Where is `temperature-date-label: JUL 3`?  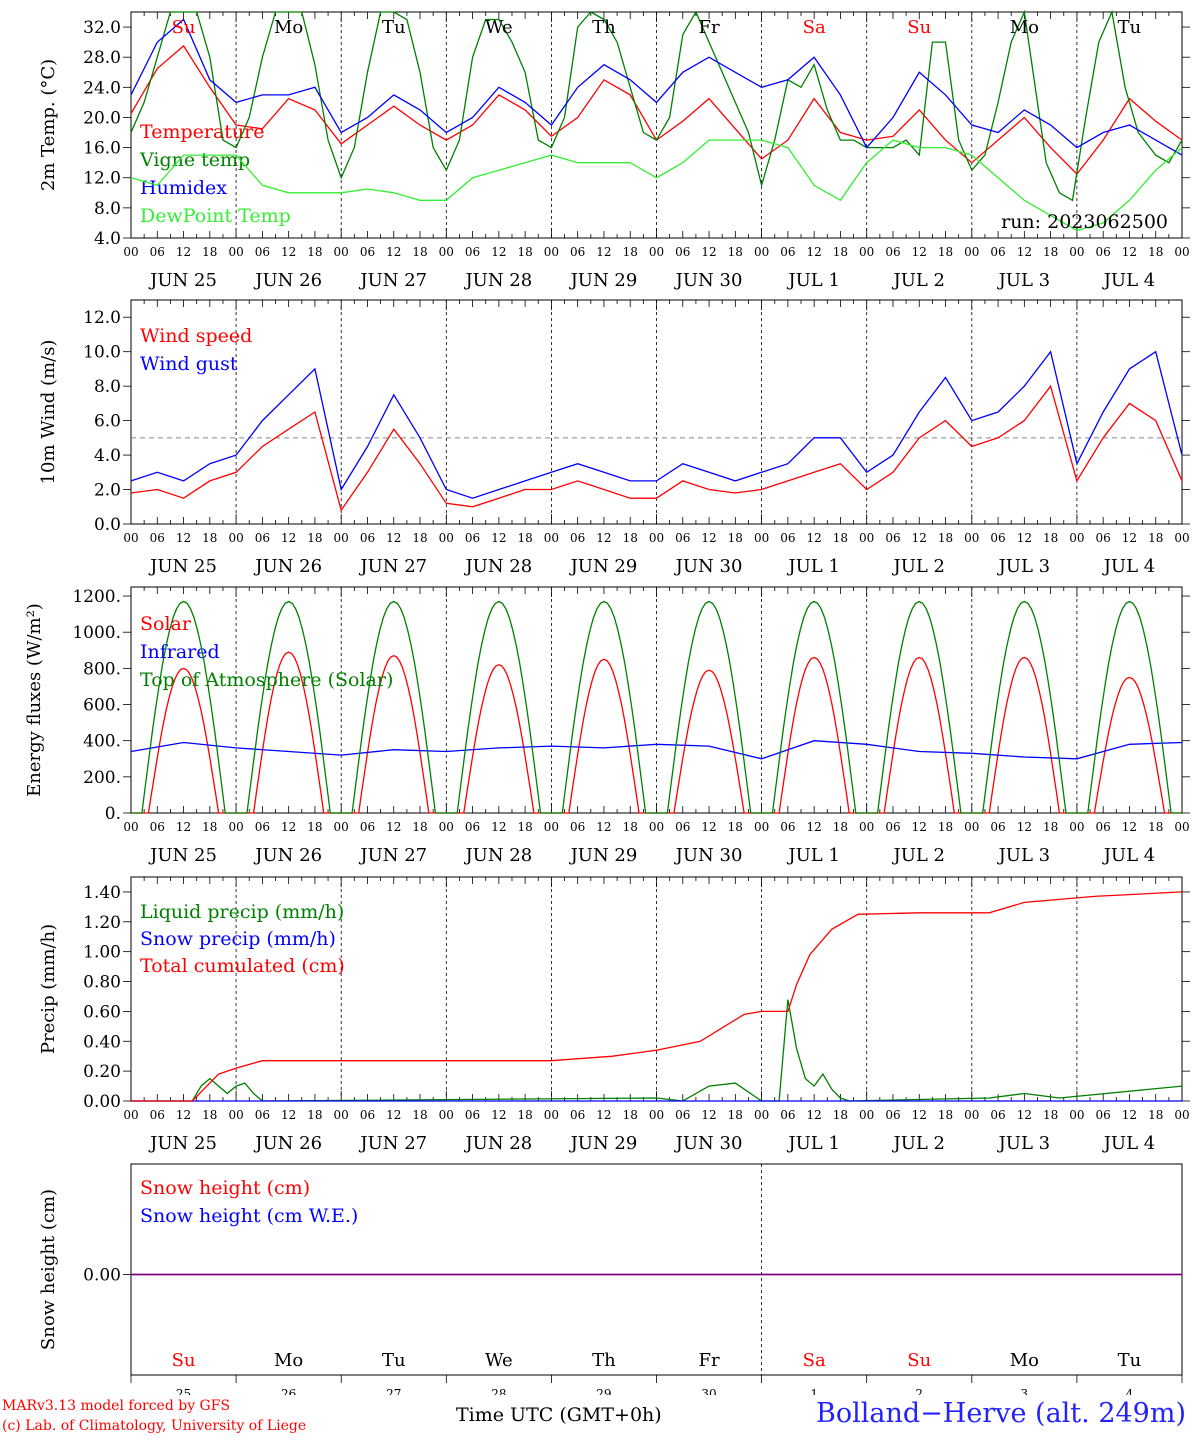
temperature-date-label: JUL 3 is located at coordinates (1024, 280).